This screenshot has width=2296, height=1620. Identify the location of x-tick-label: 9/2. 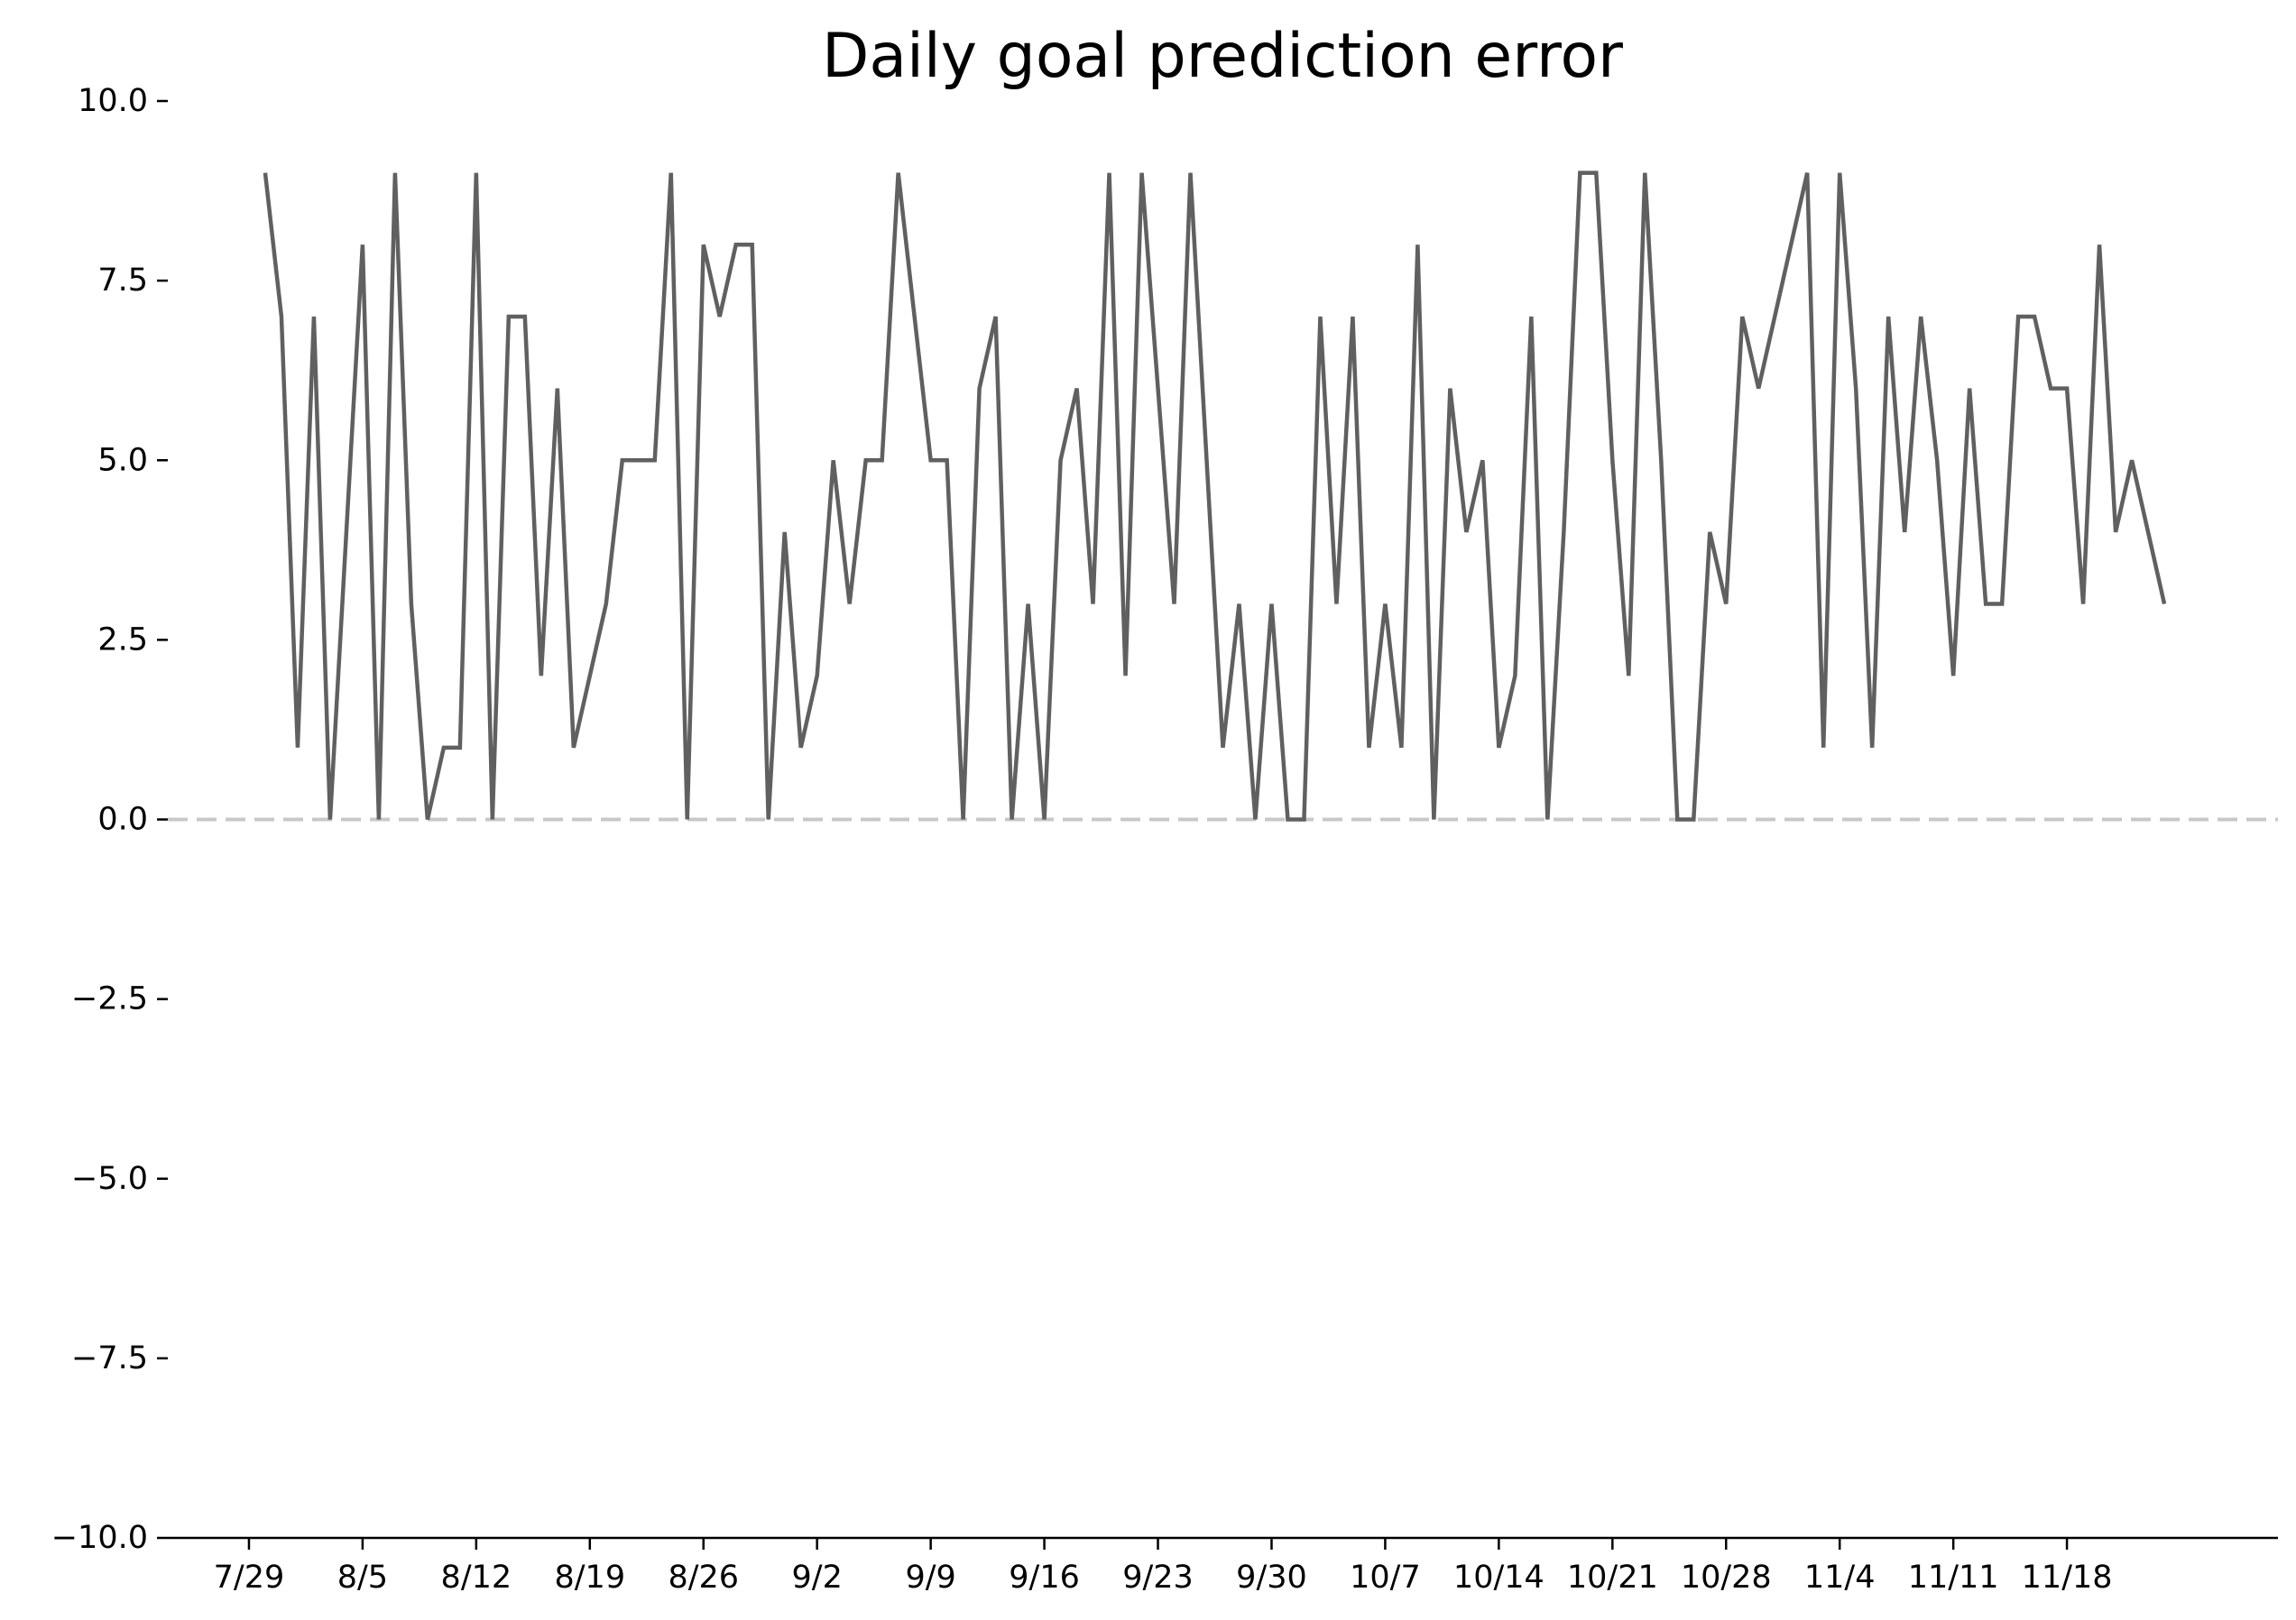
(817, 1578).